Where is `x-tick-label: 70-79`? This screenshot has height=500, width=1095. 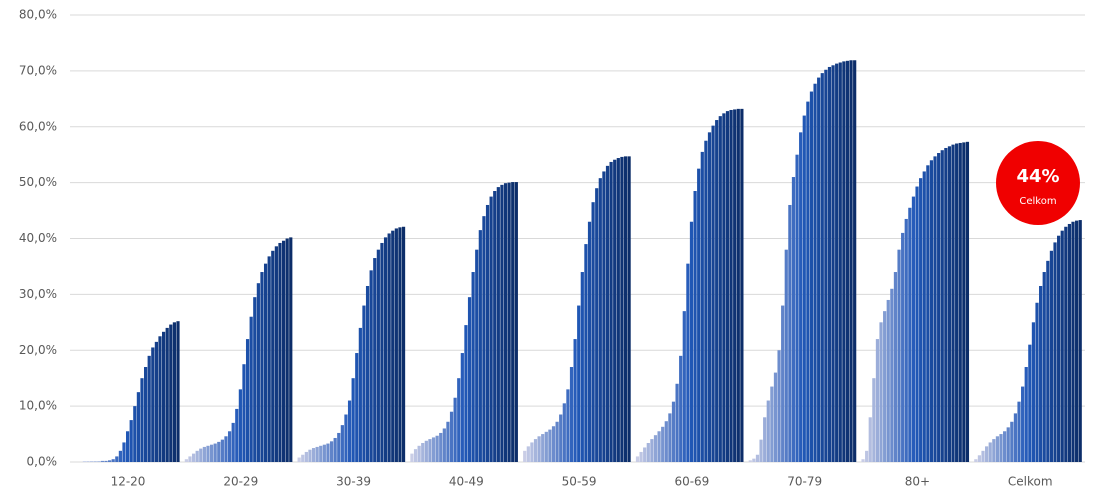
x-tick-label: 70-79 is located at coordinates (804, 482).